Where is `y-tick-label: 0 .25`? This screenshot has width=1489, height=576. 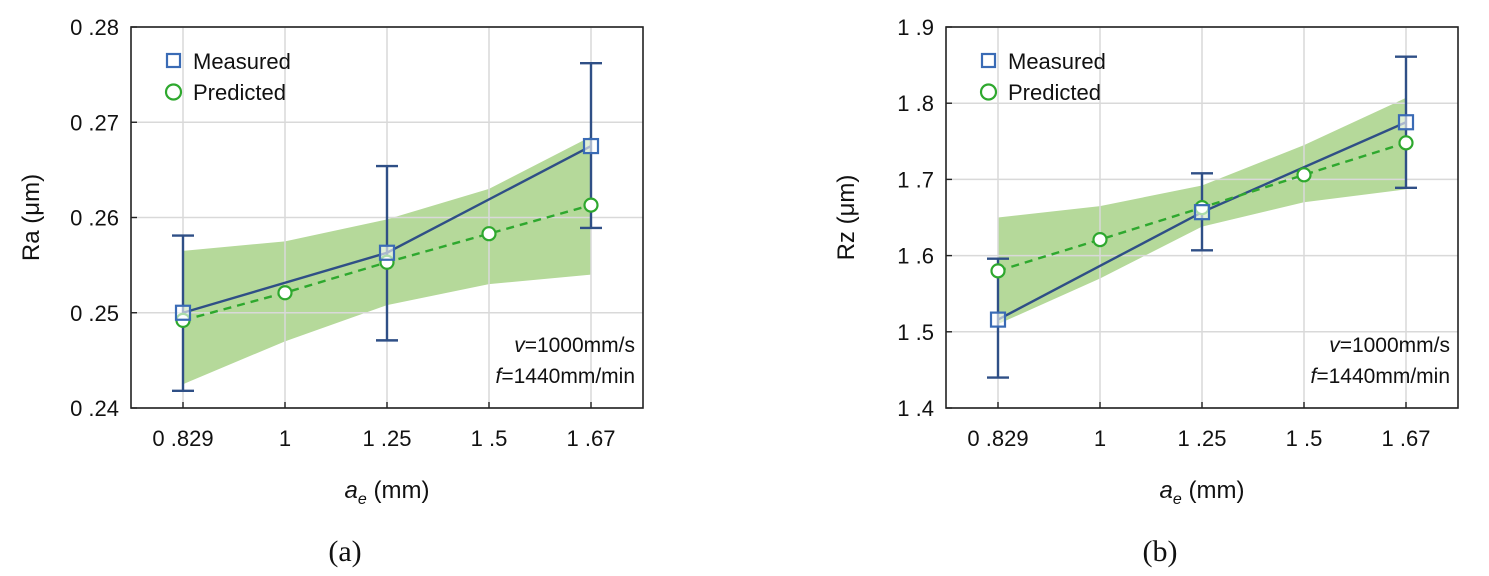 y-tick-label: 0 .25 is located at coordinates (94, 313).